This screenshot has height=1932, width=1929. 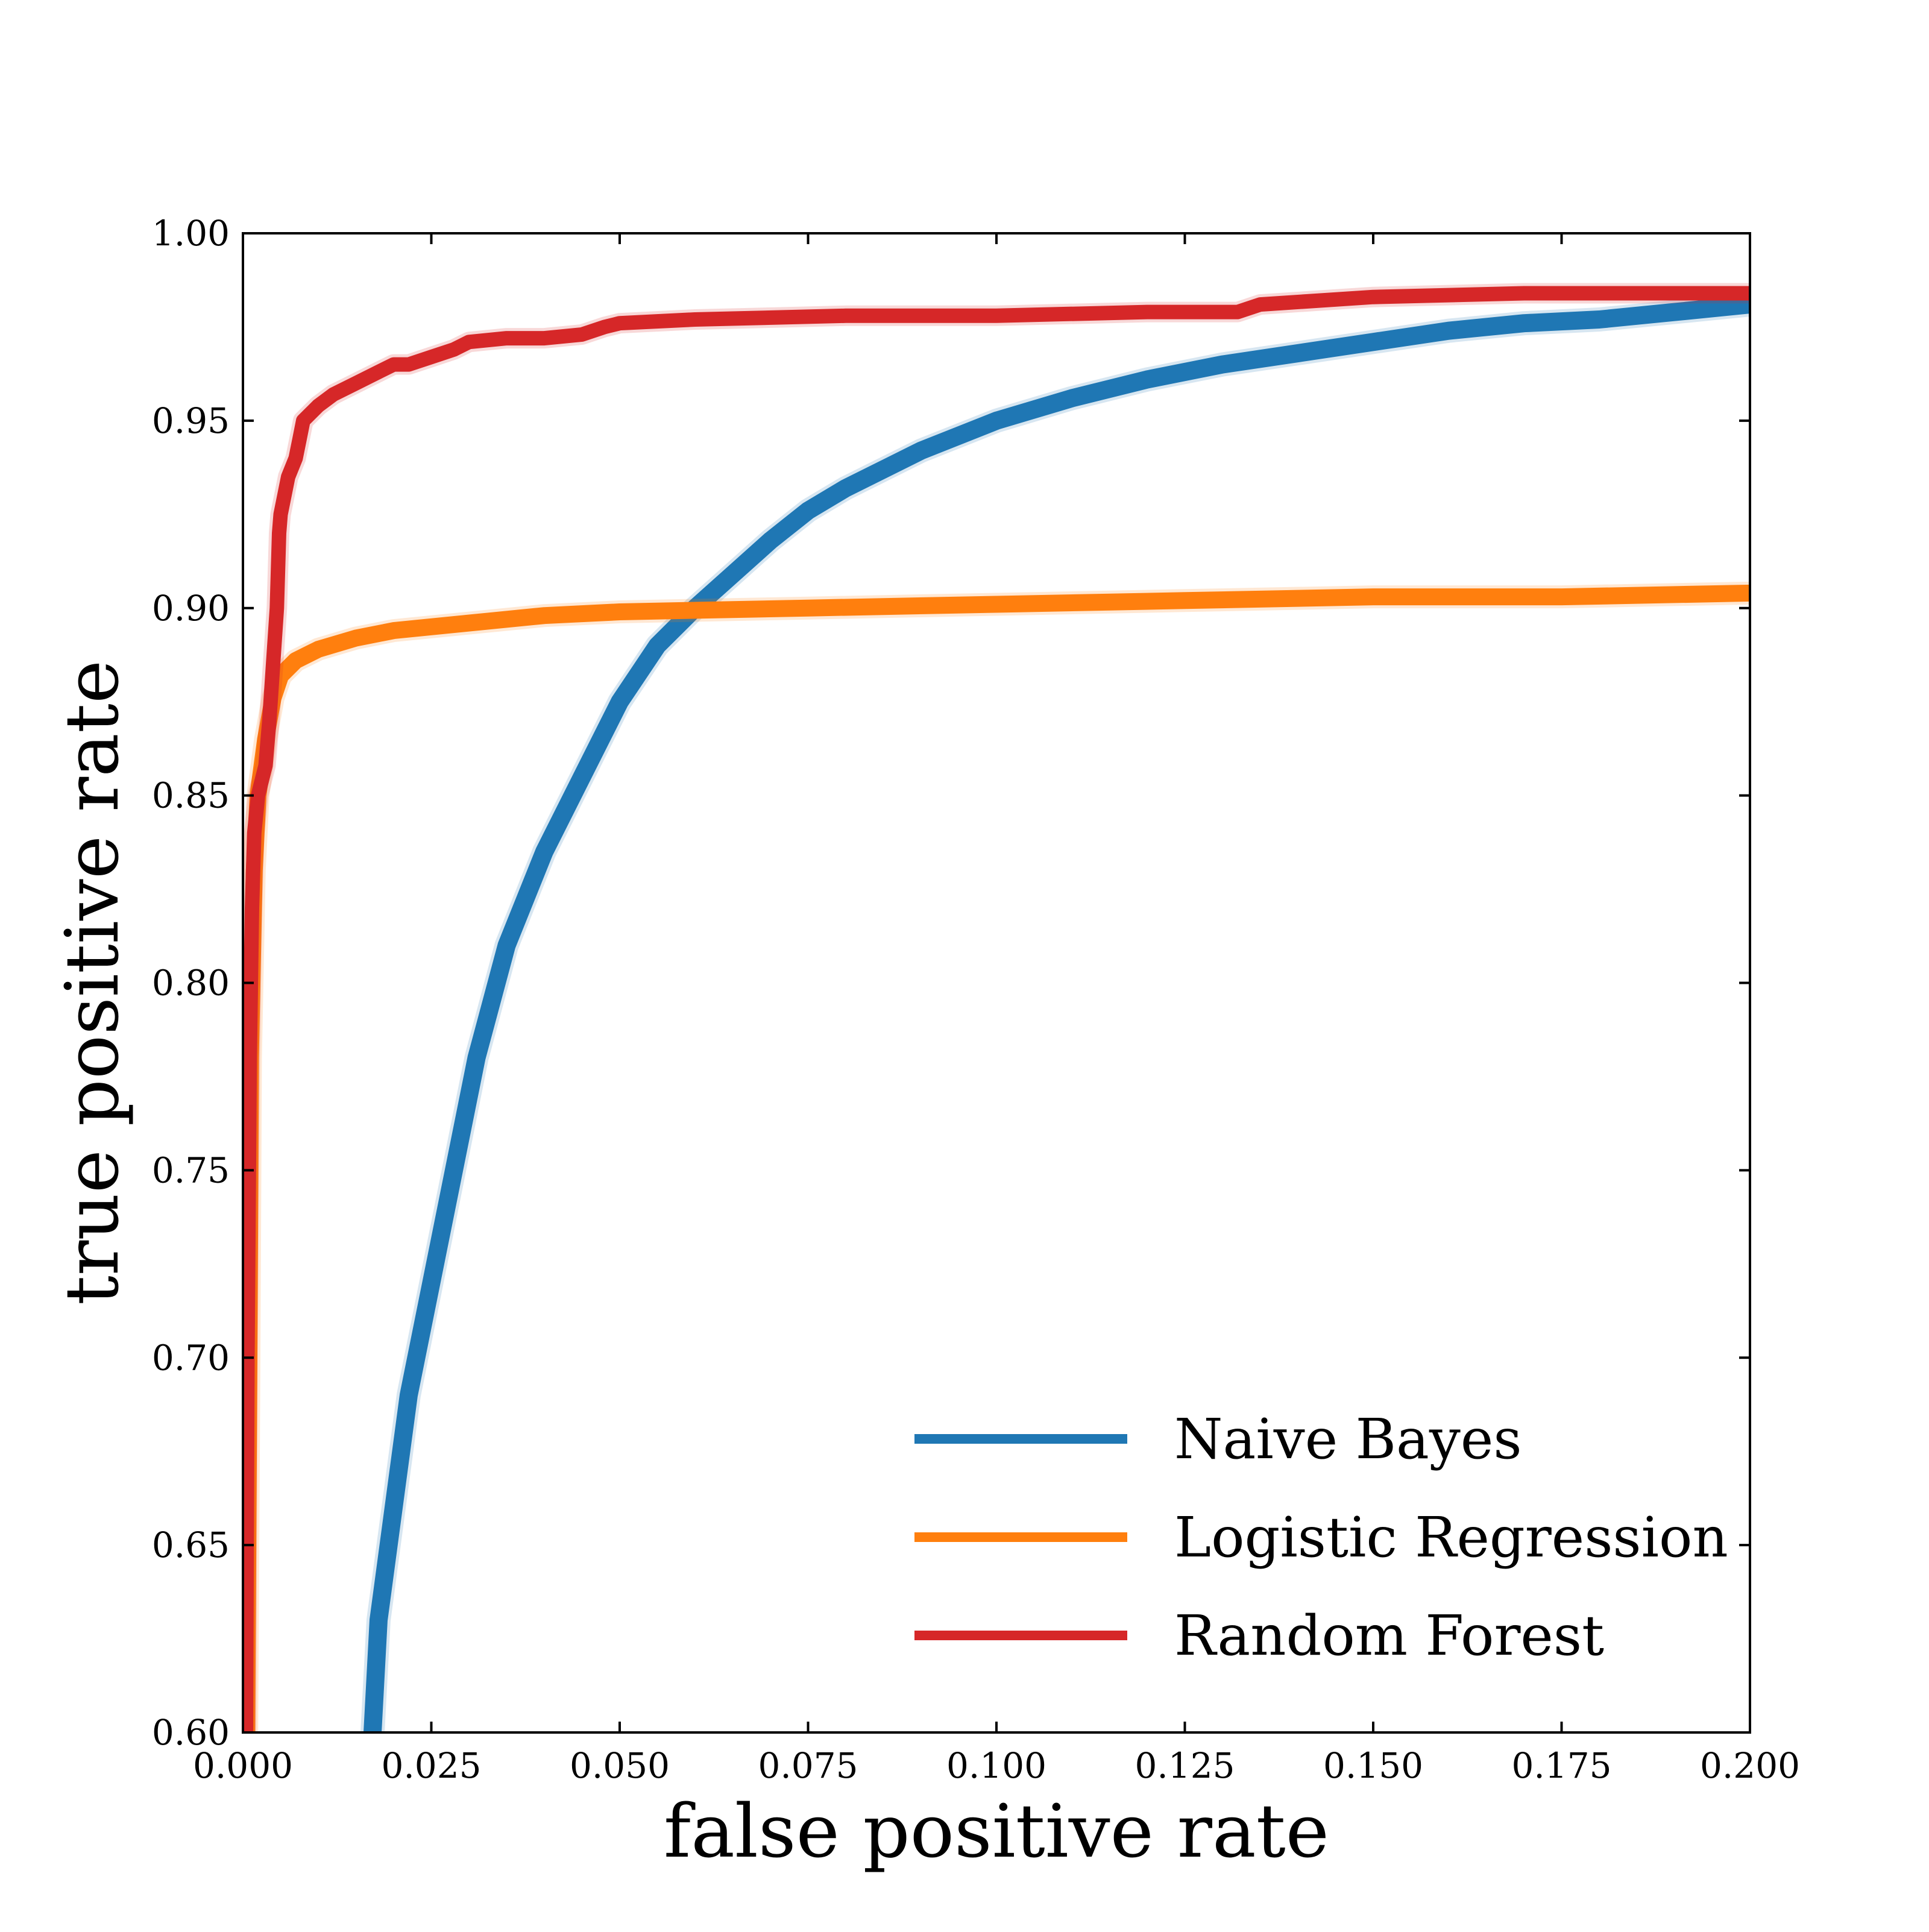 What do you see at coordinates (92, 982) in the screenshot?
I see `y-axis-title: true positive rate` at bounding box center [92, 982].